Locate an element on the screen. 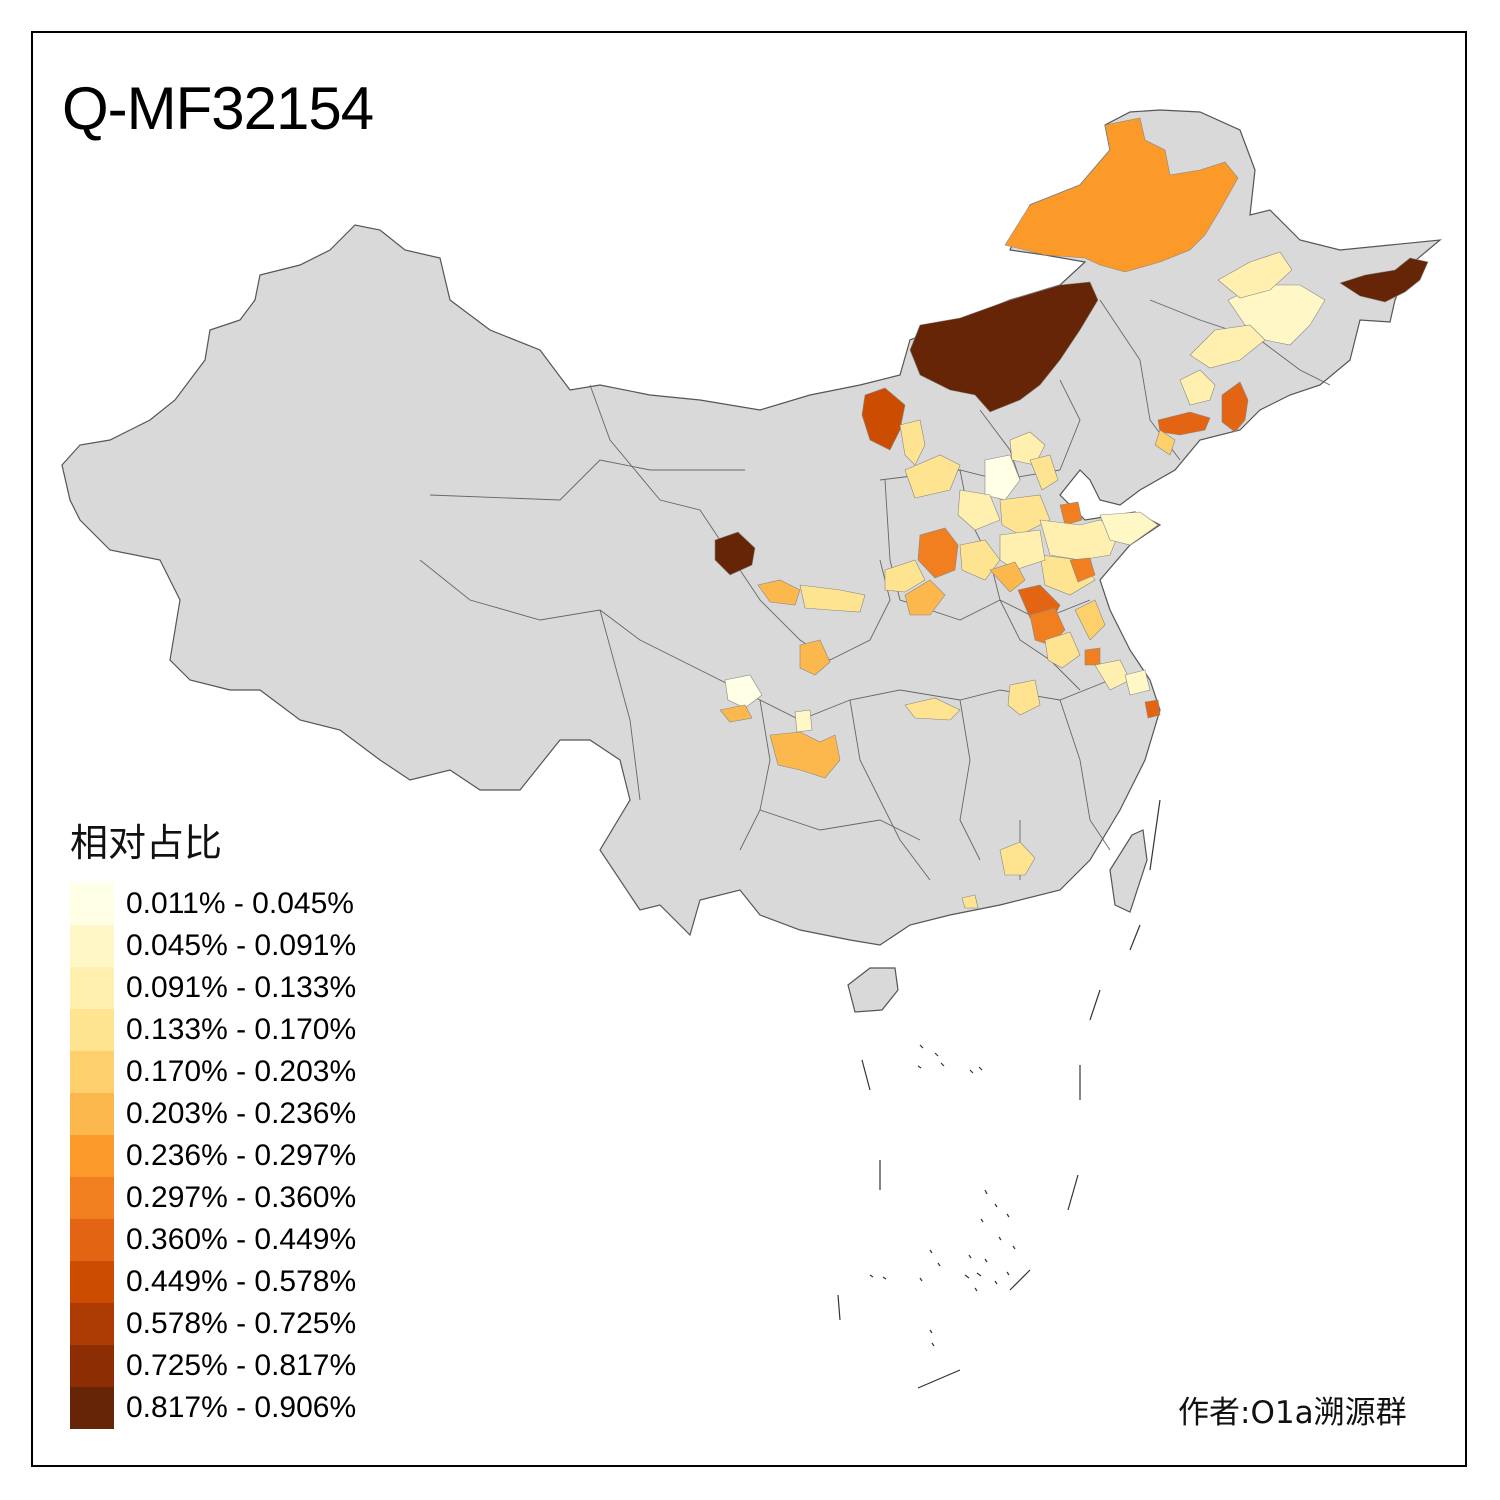  legend-label: 0.449% - 0.578% is located at coordinates (241, 1281).